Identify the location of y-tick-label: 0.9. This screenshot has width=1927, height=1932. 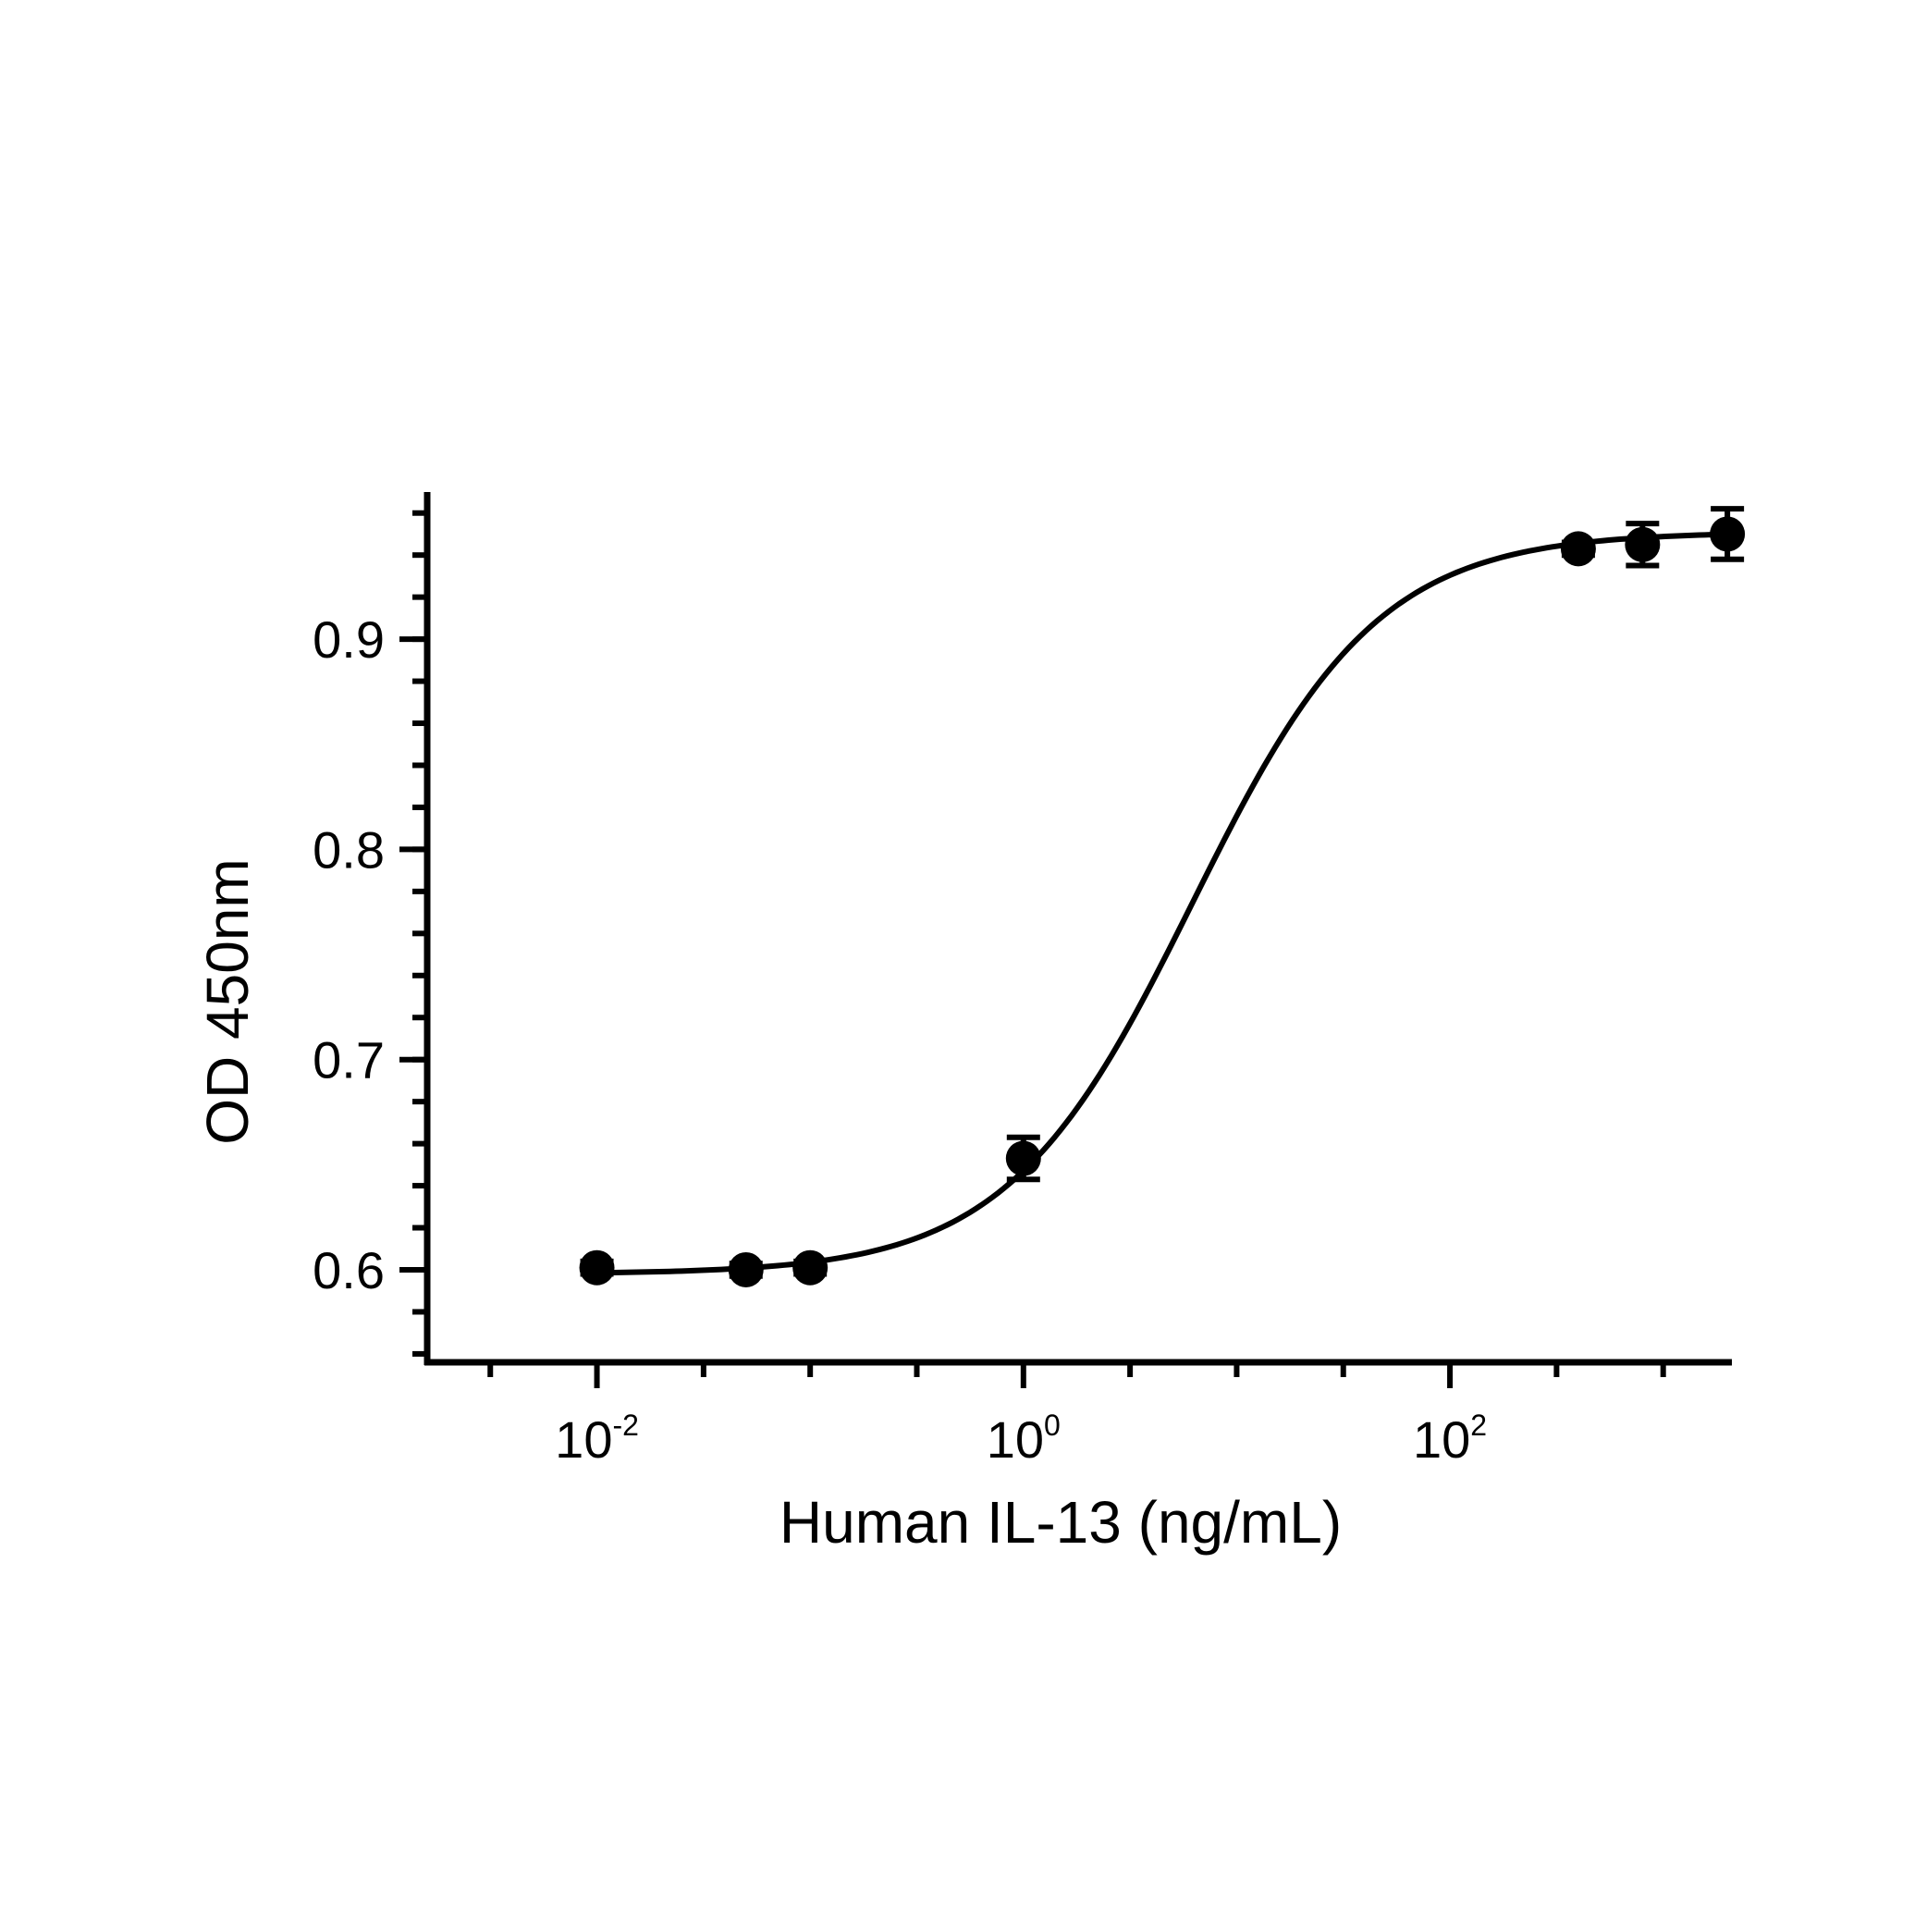
(349, 640).